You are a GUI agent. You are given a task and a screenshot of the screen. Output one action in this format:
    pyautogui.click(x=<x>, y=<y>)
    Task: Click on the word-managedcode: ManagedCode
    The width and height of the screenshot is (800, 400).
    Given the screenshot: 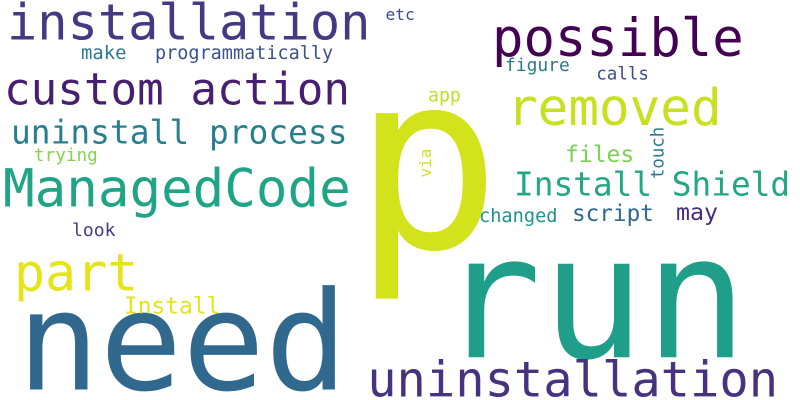 What is the action you would take?
    pyautogui.click(x=177, y=189)
    